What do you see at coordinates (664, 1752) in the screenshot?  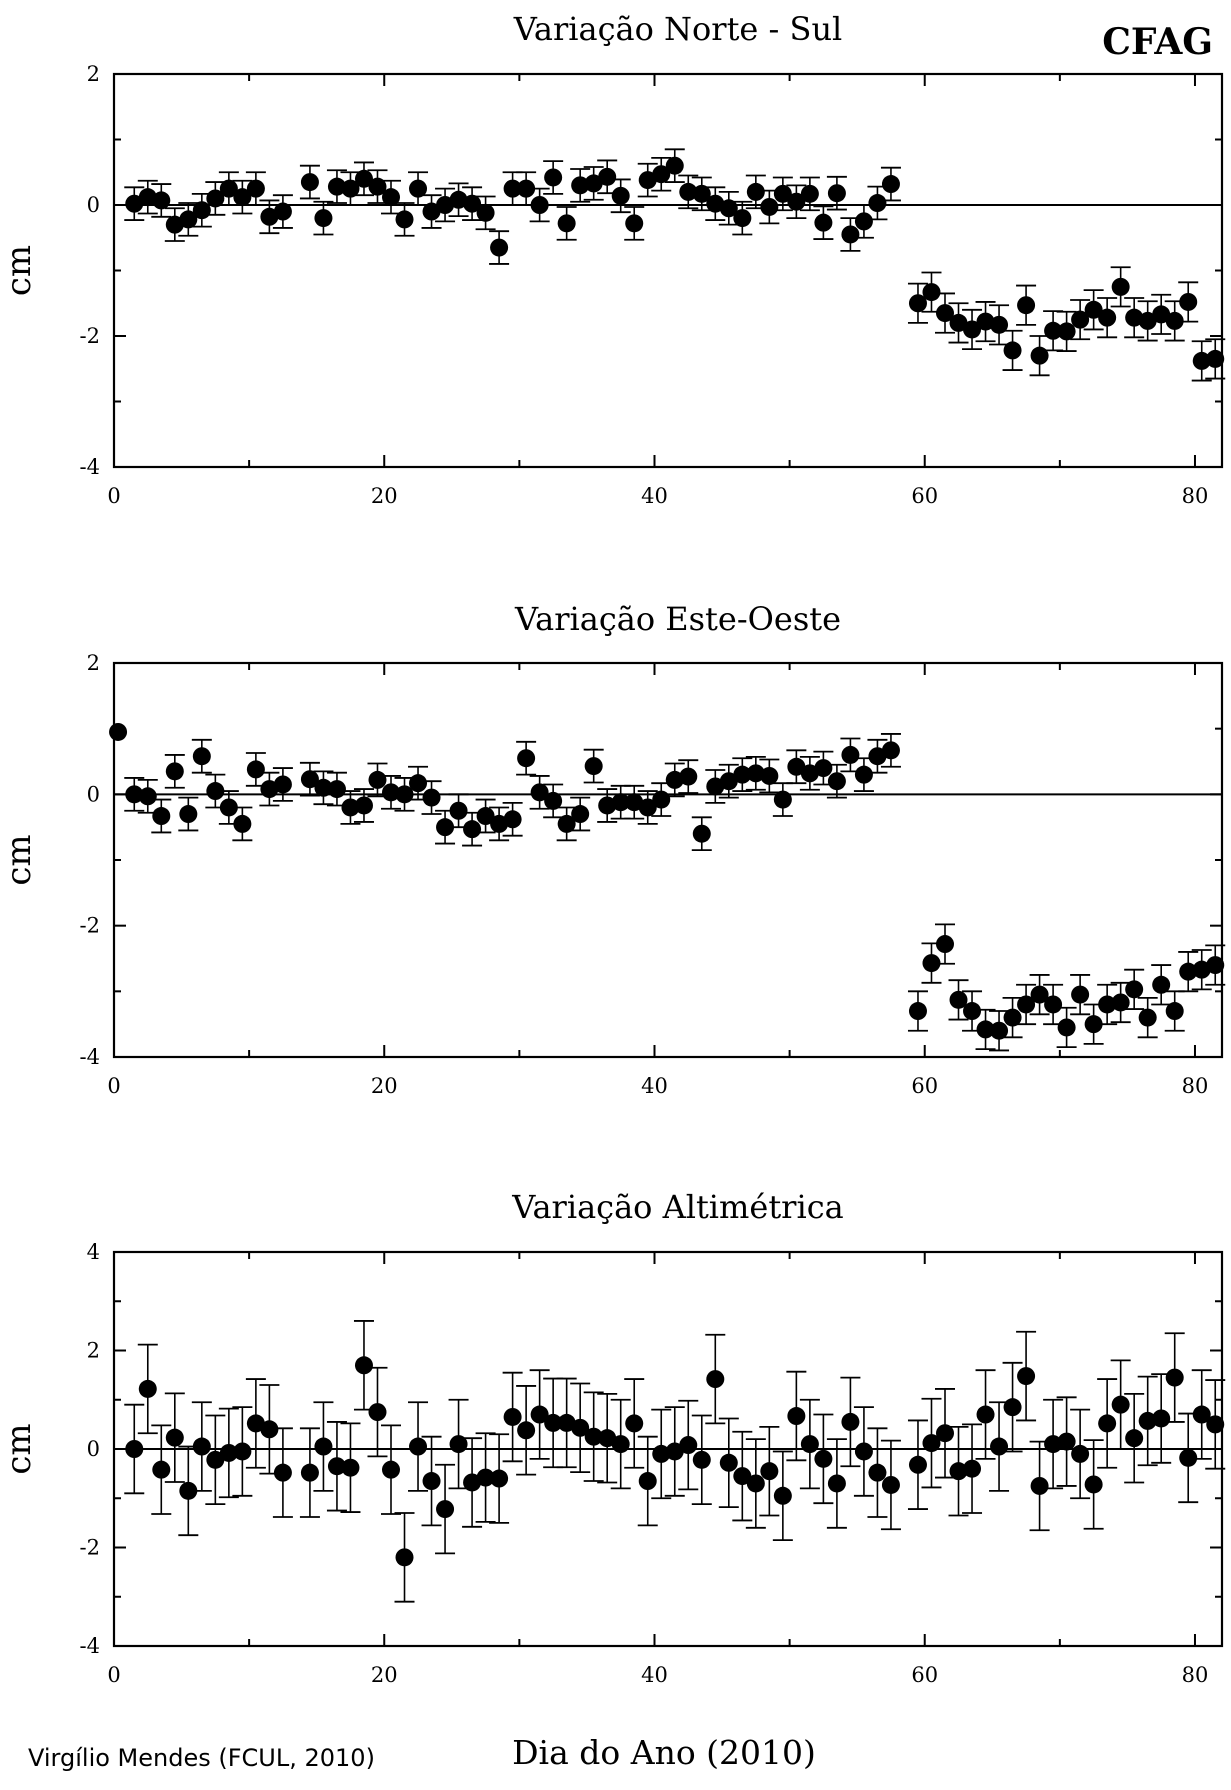 I see `x-axis-label: Dia do Ano (2010)` at bounding box center [664, 1752].